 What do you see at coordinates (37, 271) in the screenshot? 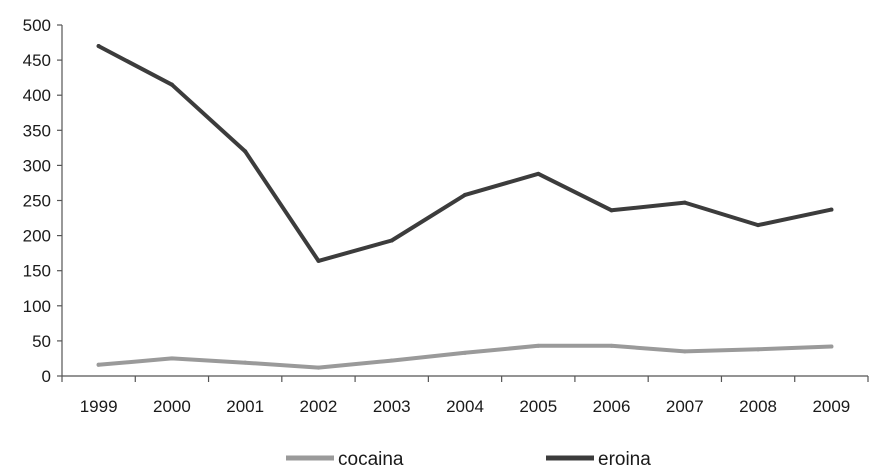
I see `y-tick-label: 150` at bounding box center [37, 271].